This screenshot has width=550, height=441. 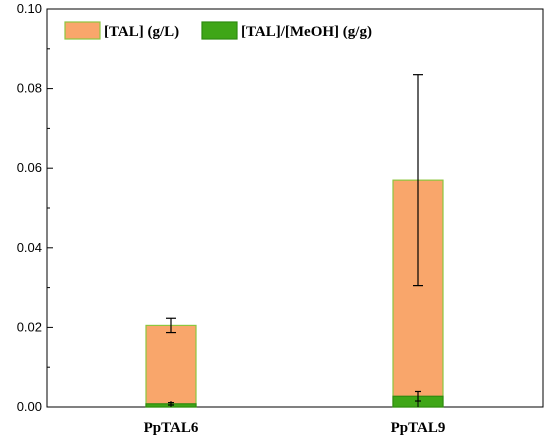 I want to click on y-axis: 0.00 0.02 0.04 0.06 0.08 0.10, so click(x=35, y=207).